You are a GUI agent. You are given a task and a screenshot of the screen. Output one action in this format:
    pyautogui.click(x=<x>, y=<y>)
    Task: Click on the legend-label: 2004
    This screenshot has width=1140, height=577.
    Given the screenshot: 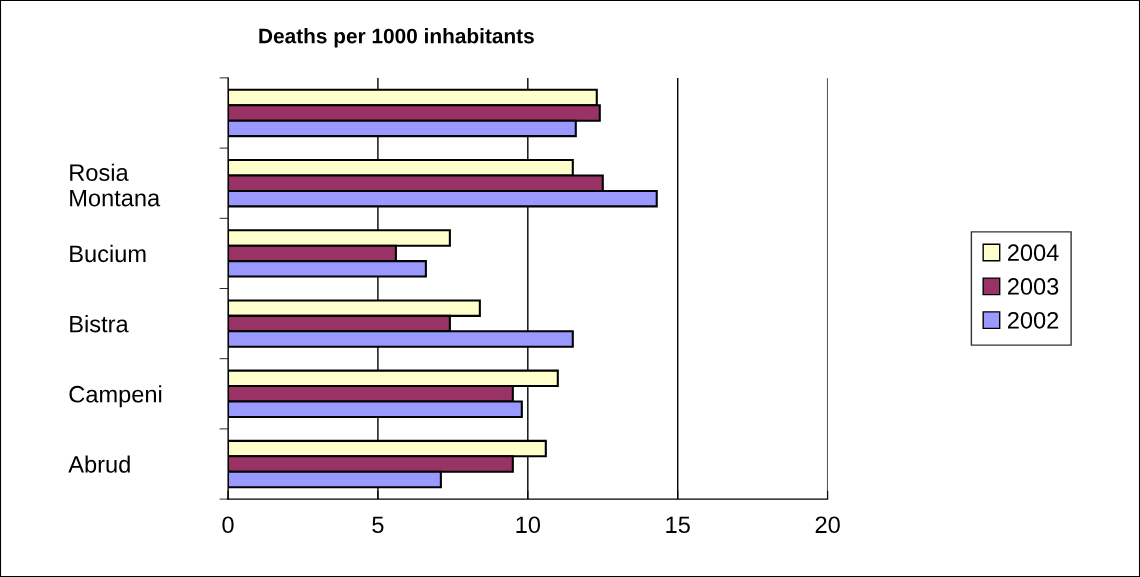 What is the action you would take?
    pyautogui.click(x=1033, y=253)
    